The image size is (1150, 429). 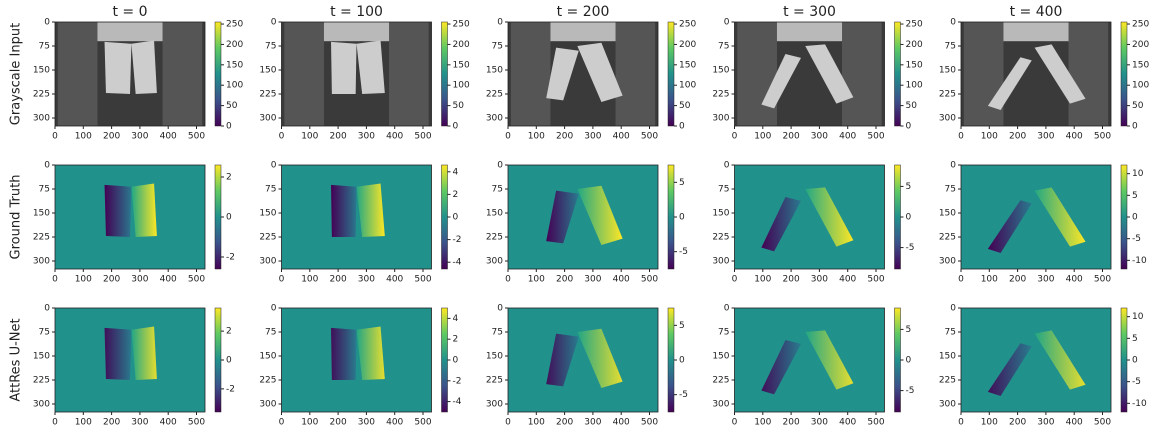 I want to click on y-tick-label: 150, so click(x=720, y=71).